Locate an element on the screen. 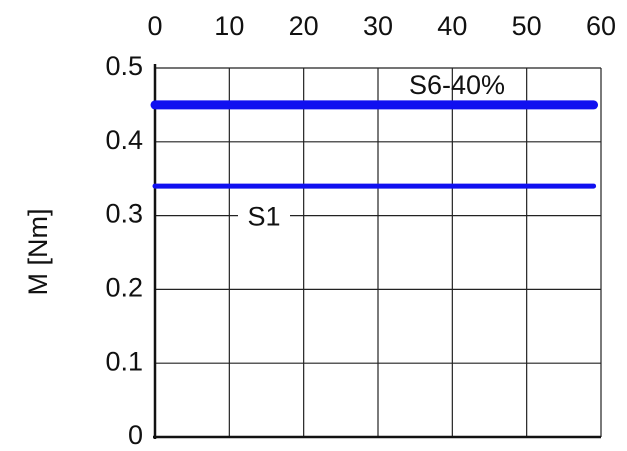  series-label: S6-40% is located at coordinates (457, 85).